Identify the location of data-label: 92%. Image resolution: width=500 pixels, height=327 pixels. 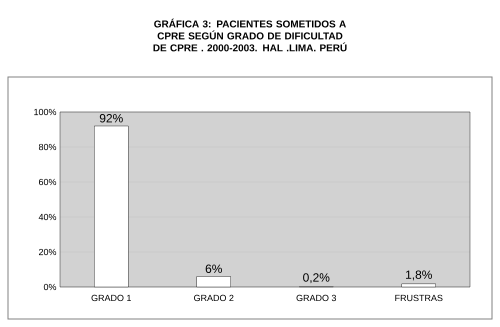
(111, 118).